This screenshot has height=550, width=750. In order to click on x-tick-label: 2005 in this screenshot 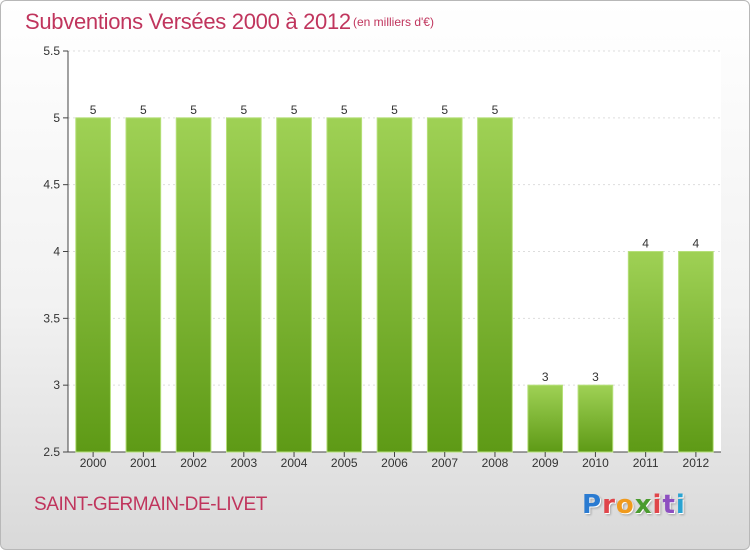, I will do `click(344, 463)`.